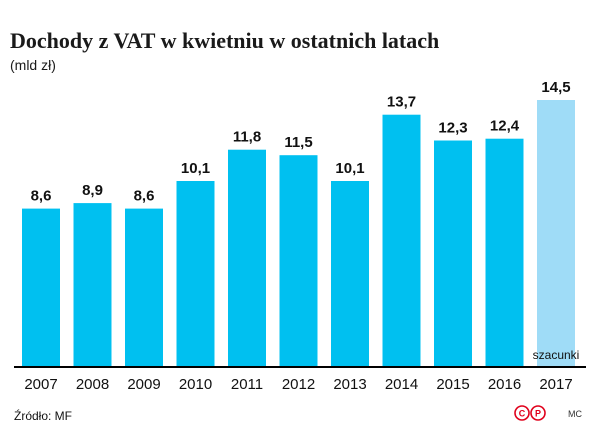 Image resolution: width=597 pixels, height=436 pixels. What do you see at coordinates (247, 258) in the screenshot?
I see `bar-2011` at bounding box center [247, 258].